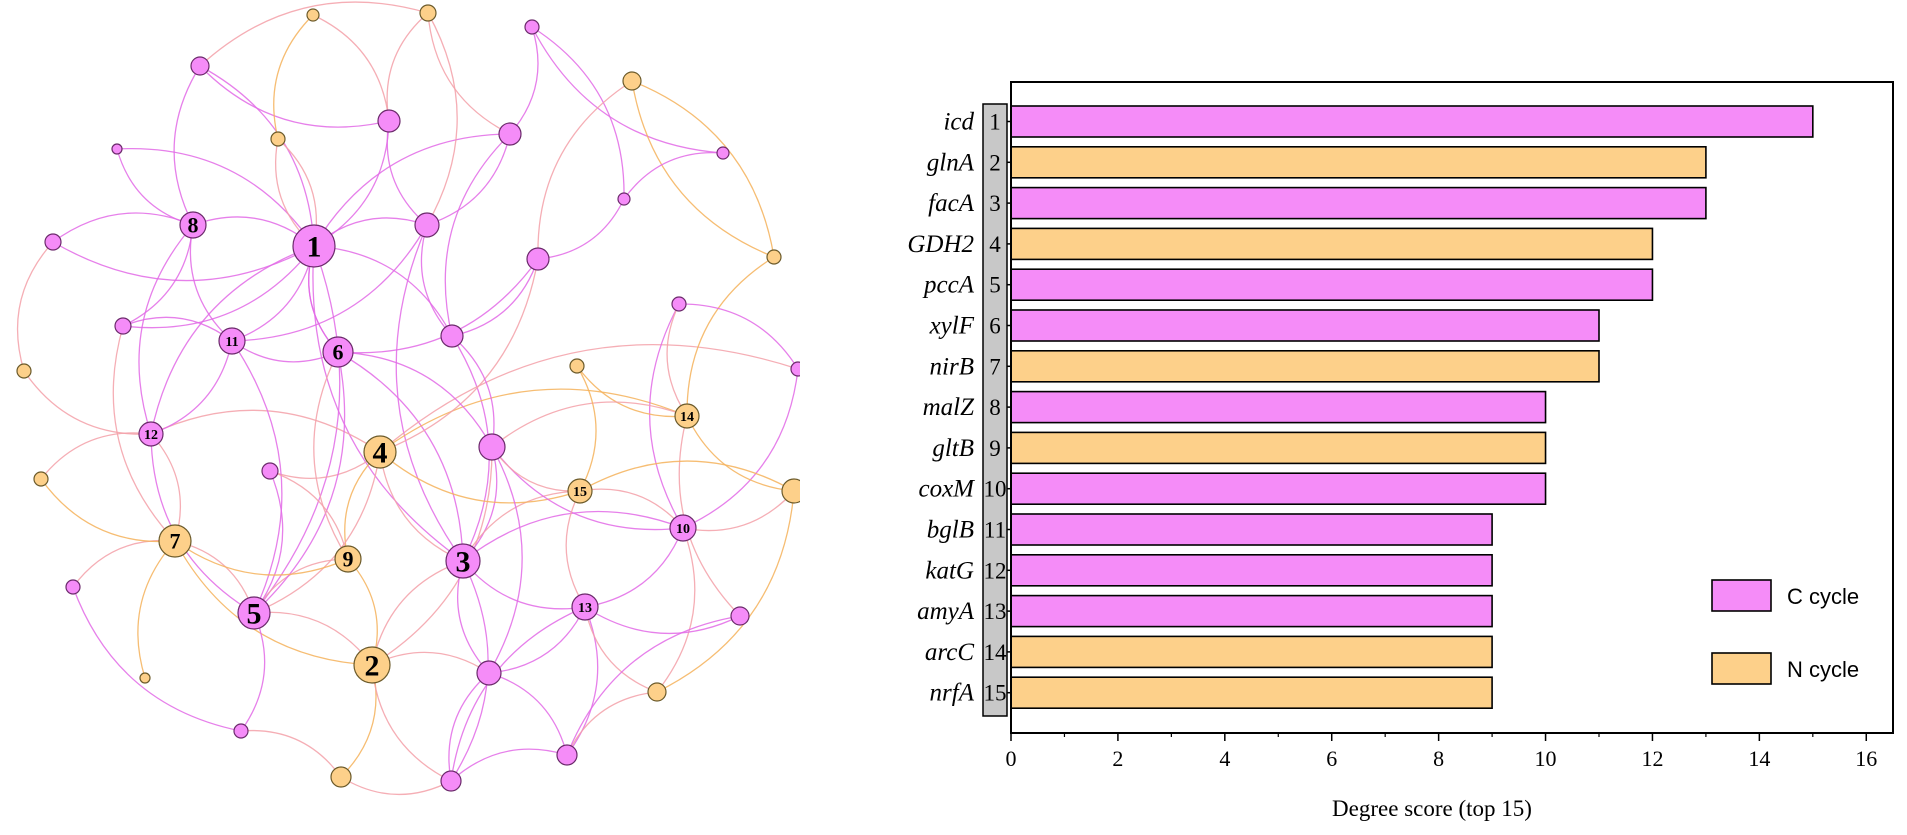 The height and width of the screenshot is (835, 1907). I want to click on bar-malZ, so click(1278, 407).